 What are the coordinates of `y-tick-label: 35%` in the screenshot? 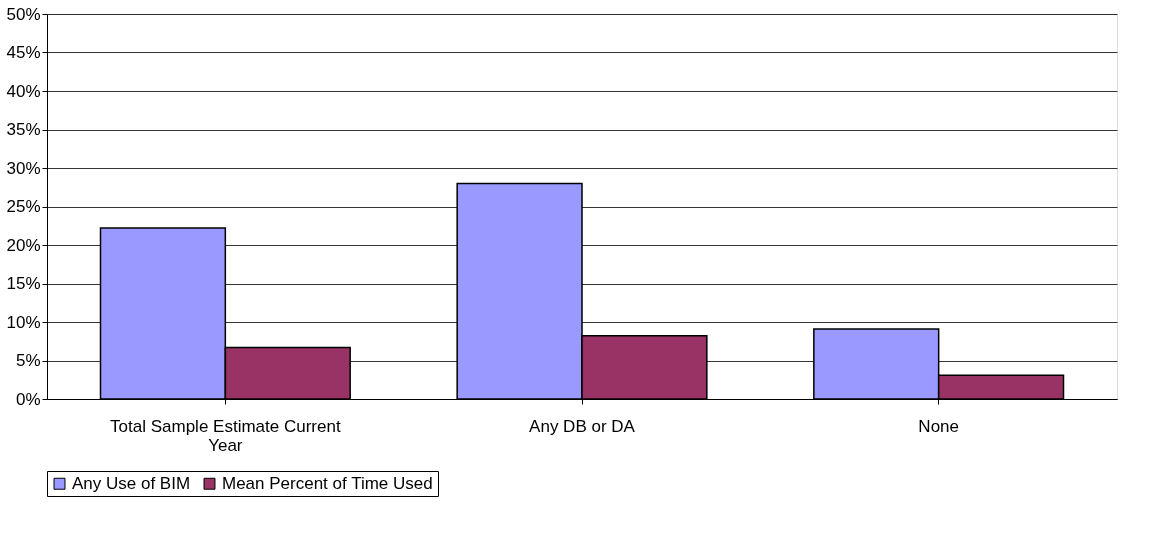 It's located at (23, 129).